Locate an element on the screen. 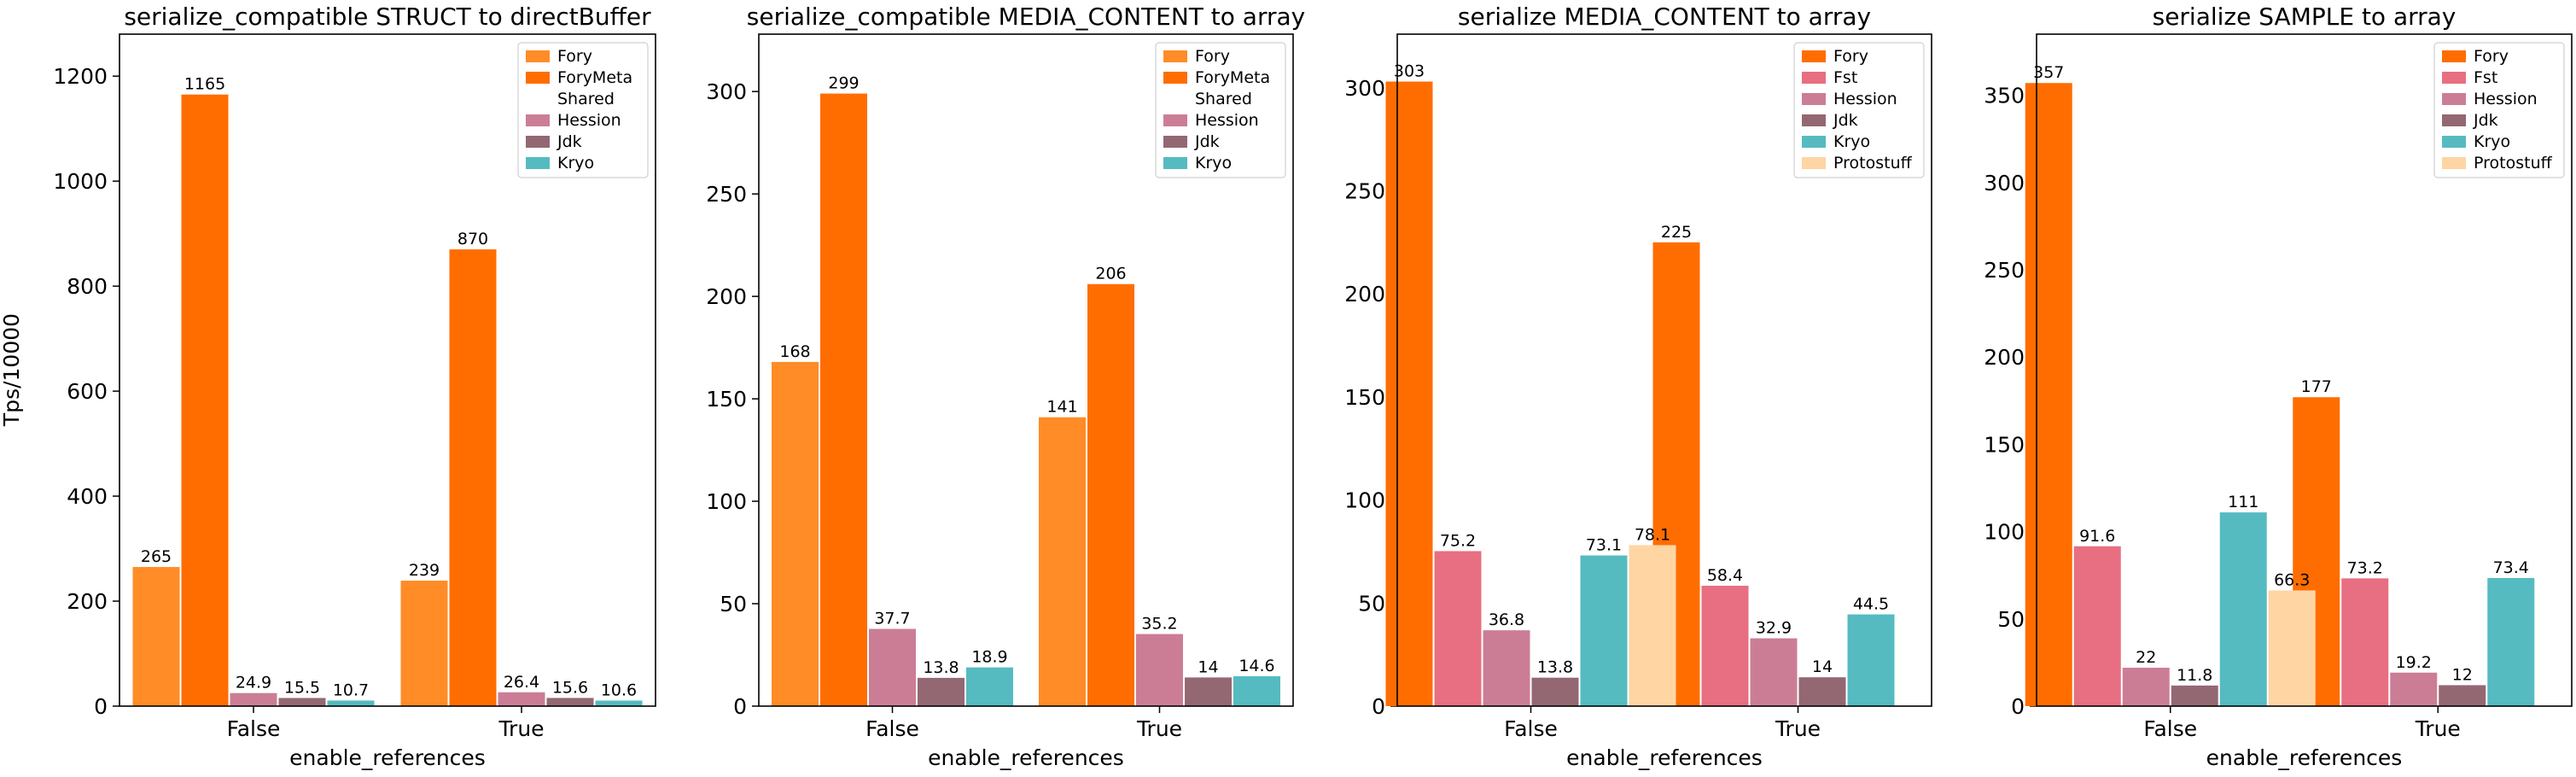 This screenshot has width=2576, height=777. y-tick-label: 300 is located at coordinates (1364, 88).